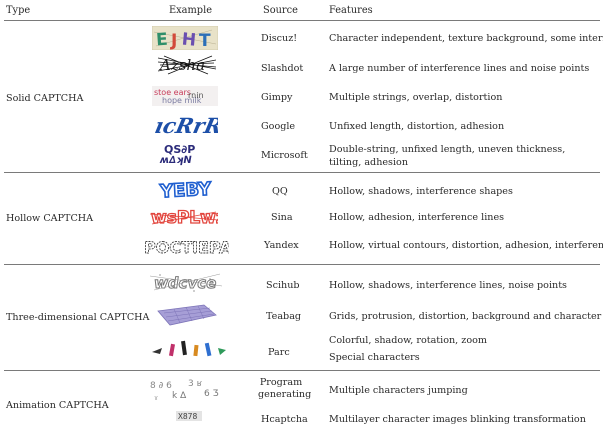 The width and height of the screenshot is (603, 436). Describe the element at coordinates (176, 160) in the screenshot. I see `svg-text: ʍ∆ʞN` at that location.